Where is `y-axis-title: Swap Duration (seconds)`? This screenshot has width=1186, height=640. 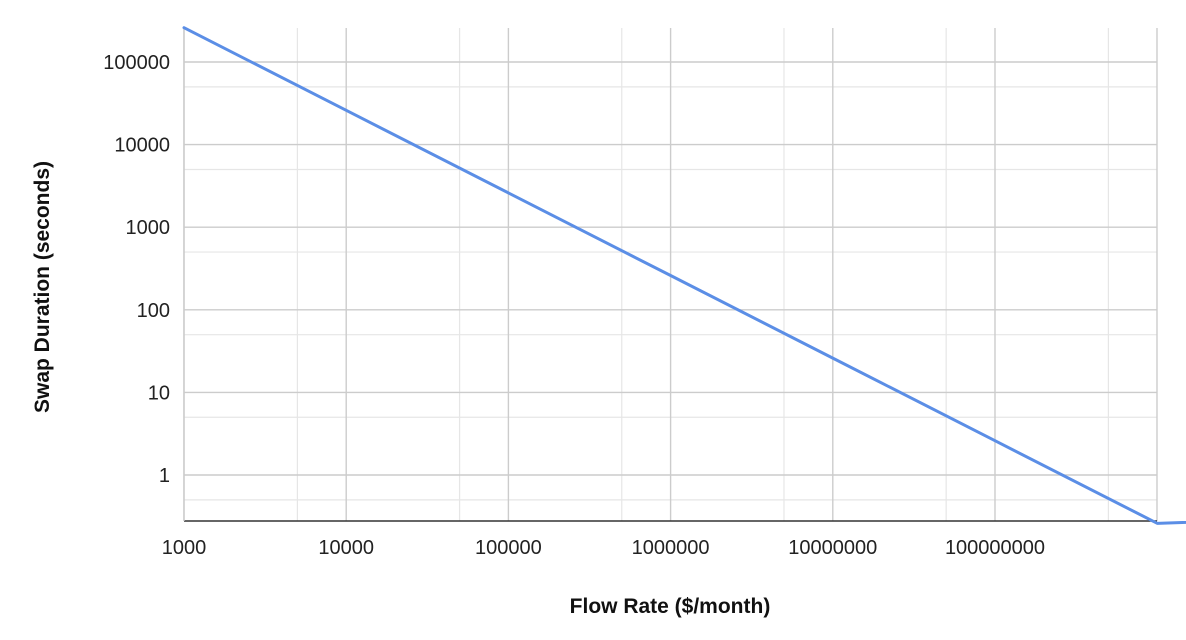 y-axis-title: Swap Duration (seconds) is located at coordinates (42, 287).